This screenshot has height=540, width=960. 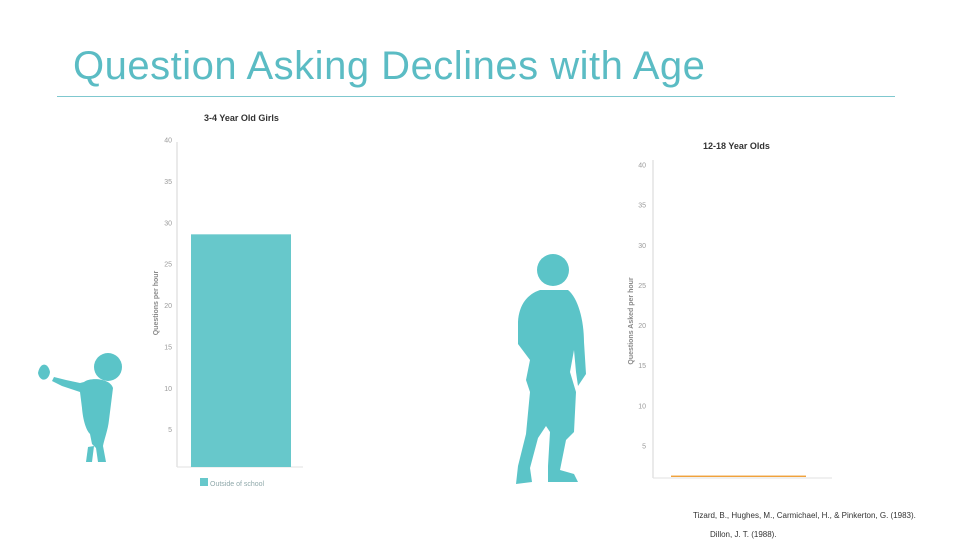 What do you see at coordinates (241, 118) in the screenshot?
I see `chart-1-title: 3-4 Year Old Girls` at bounding box center [241, 118].